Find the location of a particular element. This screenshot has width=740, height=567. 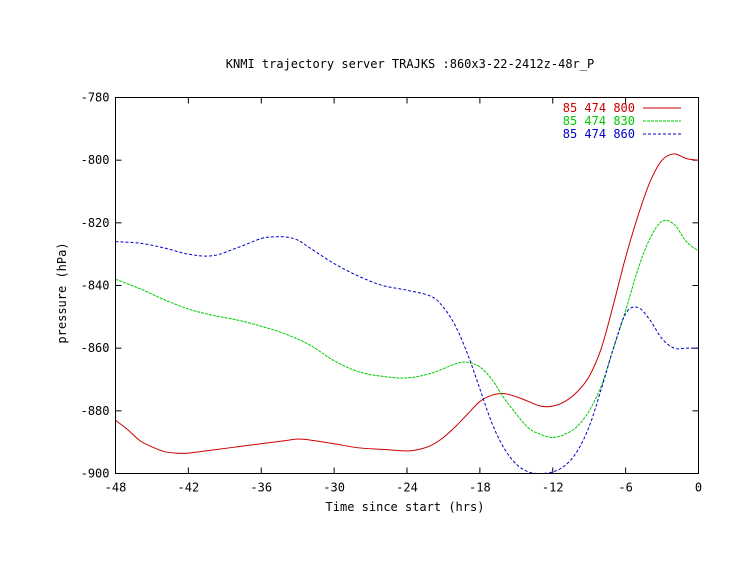

y-tick-label: -900 is located at coordinates (95, 474).